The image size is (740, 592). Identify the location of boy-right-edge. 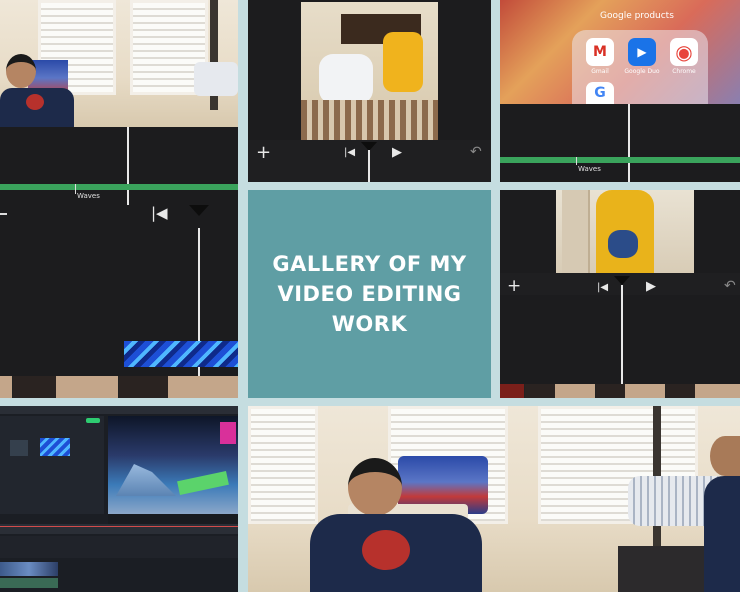
(722, 534).